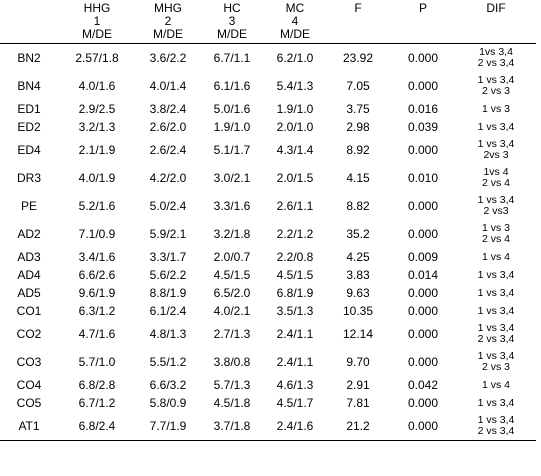 The image size is (541, 476). I want to click on cell: 4.0/1.4, so click(168, 85).